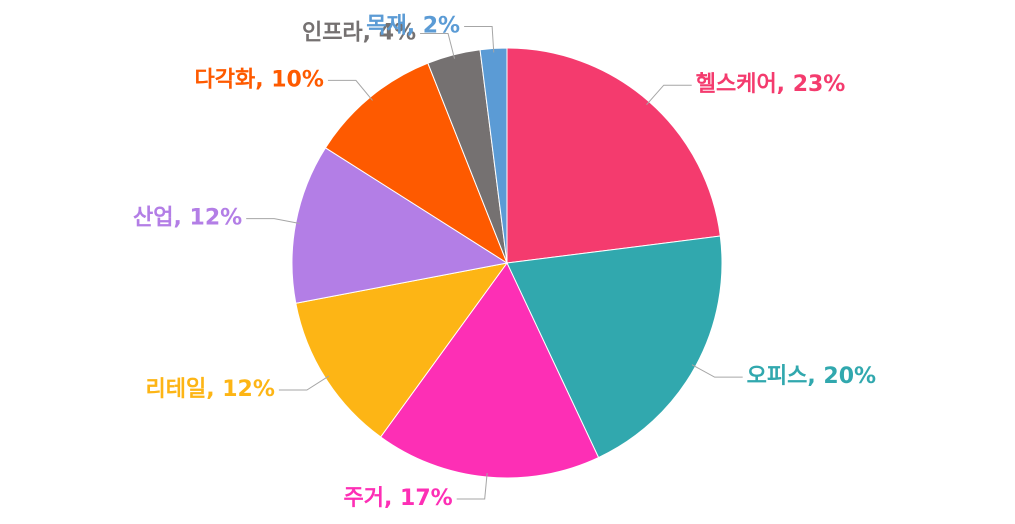 Image resolution: width=1015 pixels, height=524 pixels. Describe the element at coordinates (613, 155) in the screenshot. I see `pie-slice` at that location.